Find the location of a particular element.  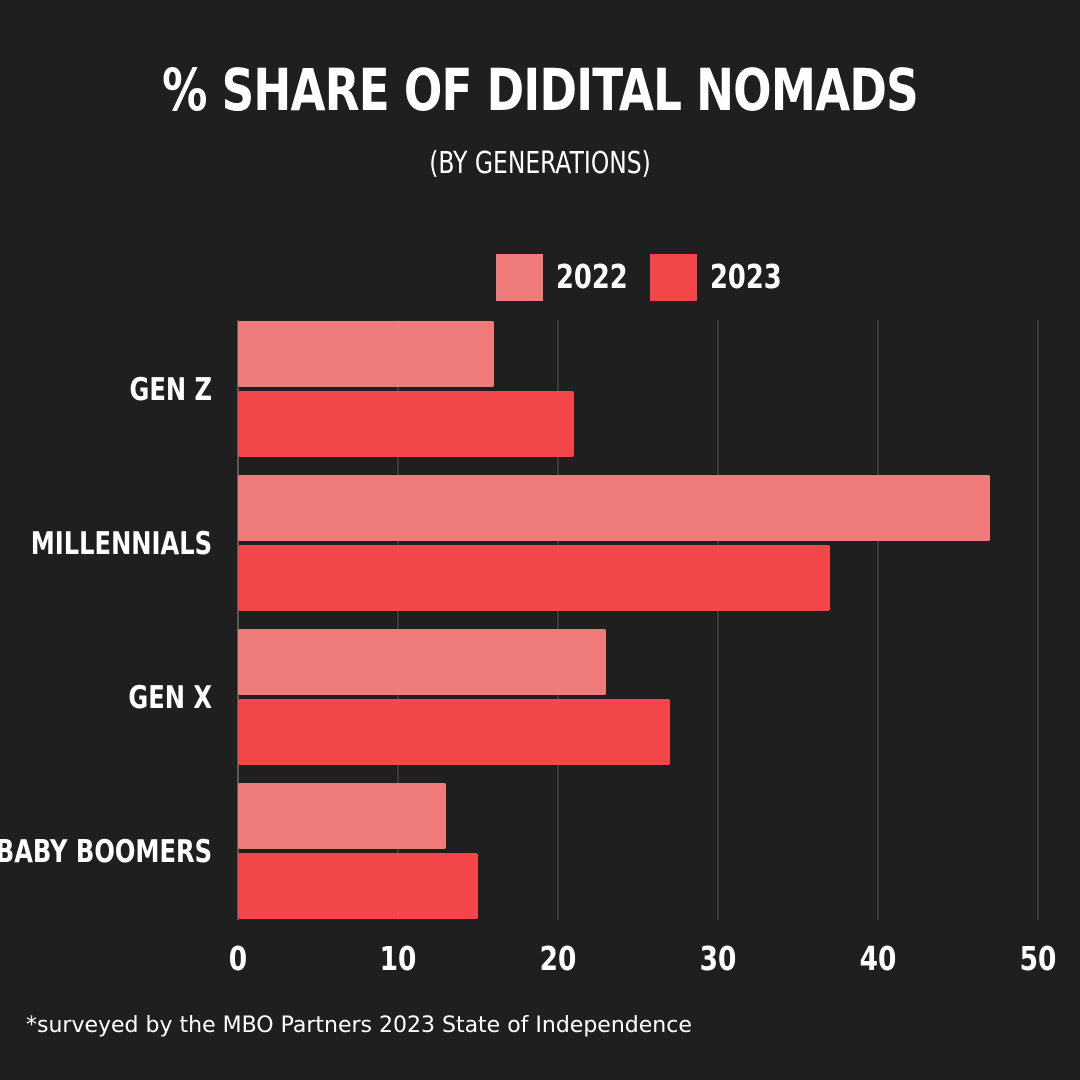

chart-subtitle: (BY GENERATIONS) is located at coordinates (540, 163).